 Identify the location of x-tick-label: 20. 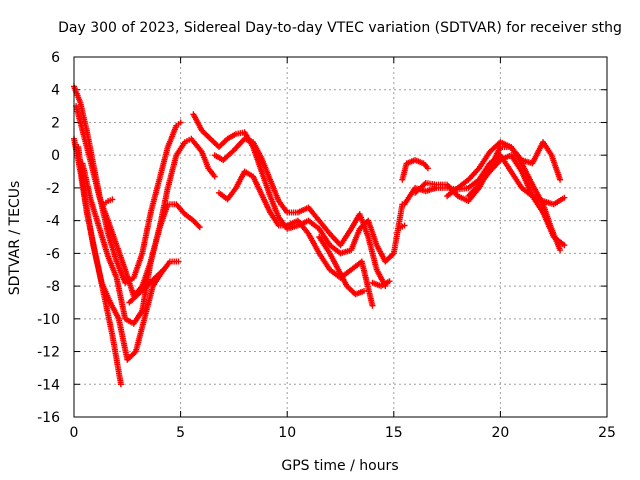
(500, 433).